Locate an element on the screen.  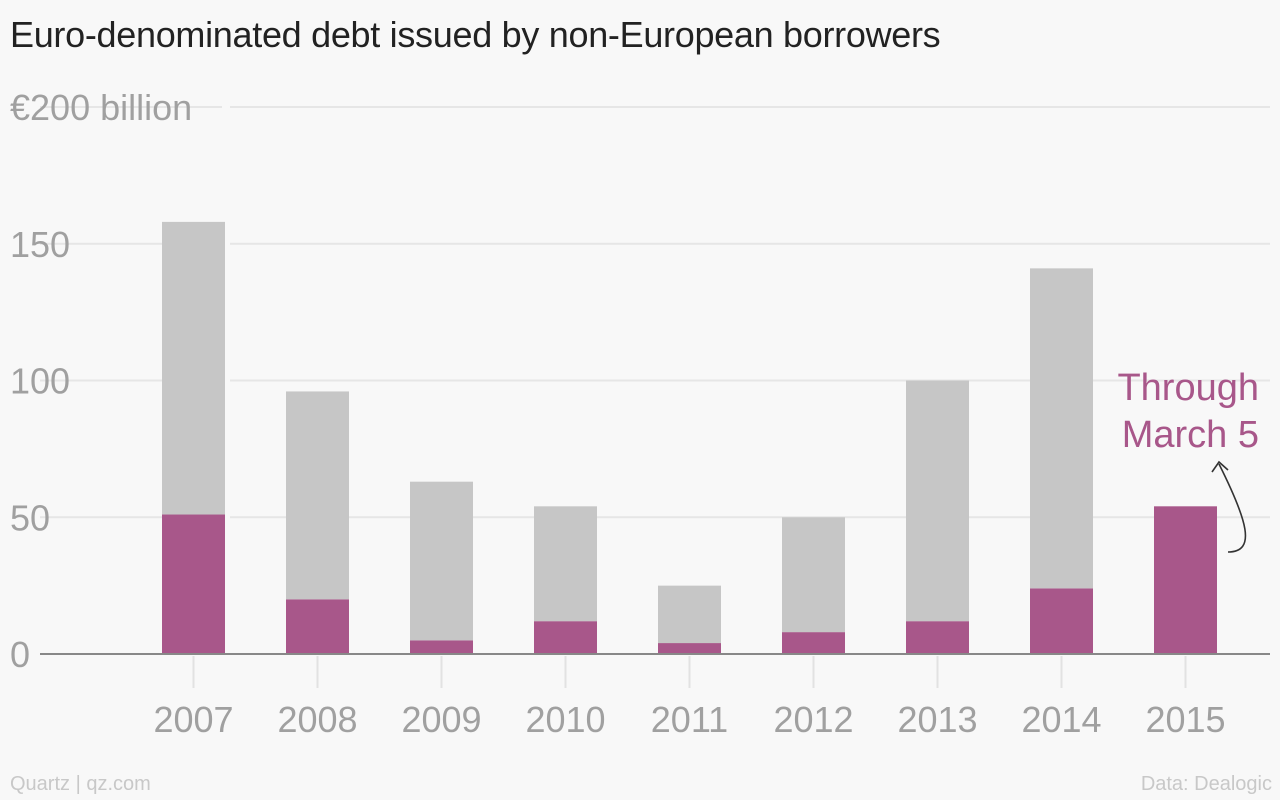
x-tick-label: 2010 is located at coordinates (565, 719).